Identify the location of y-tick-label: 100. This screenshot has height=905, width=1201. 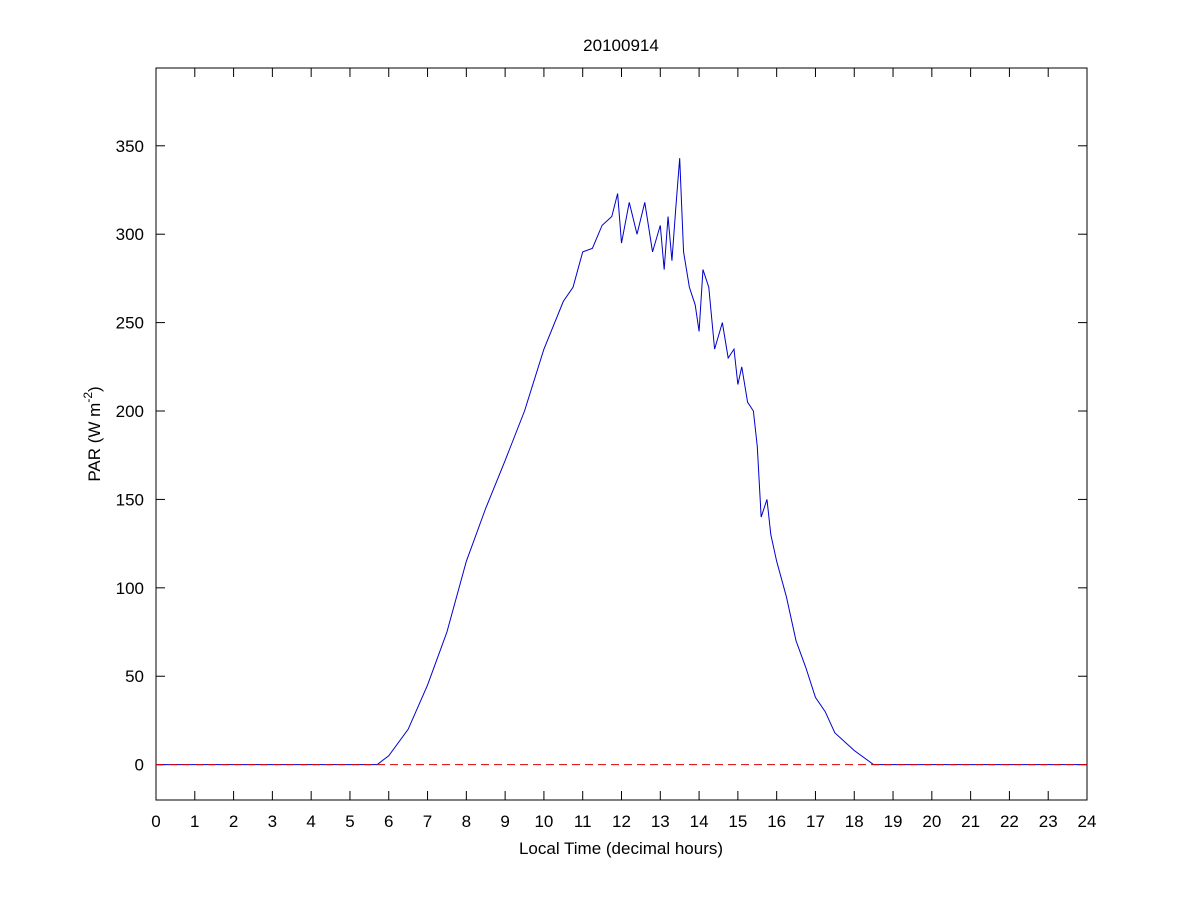
(130, 588).